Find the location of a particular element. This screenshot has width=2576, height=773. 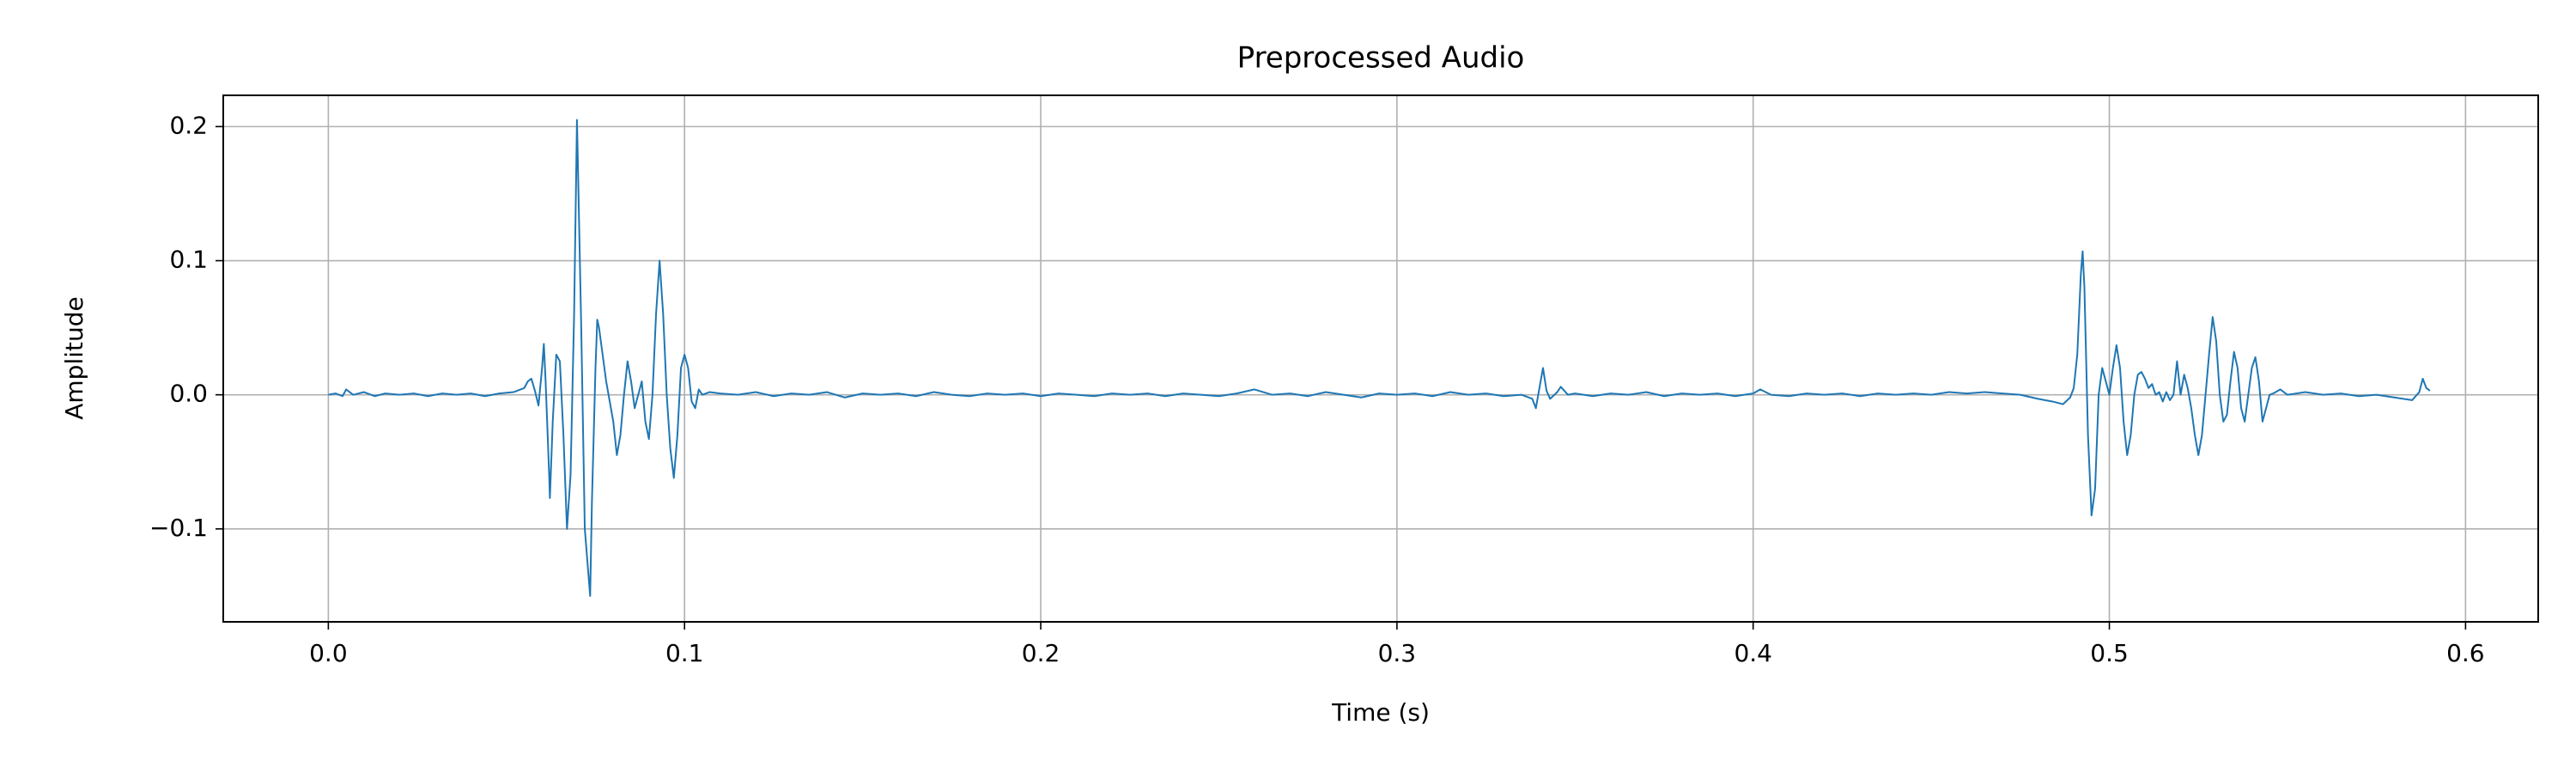

x-tick-label: 0.0 is located at coordinates (328, 653).